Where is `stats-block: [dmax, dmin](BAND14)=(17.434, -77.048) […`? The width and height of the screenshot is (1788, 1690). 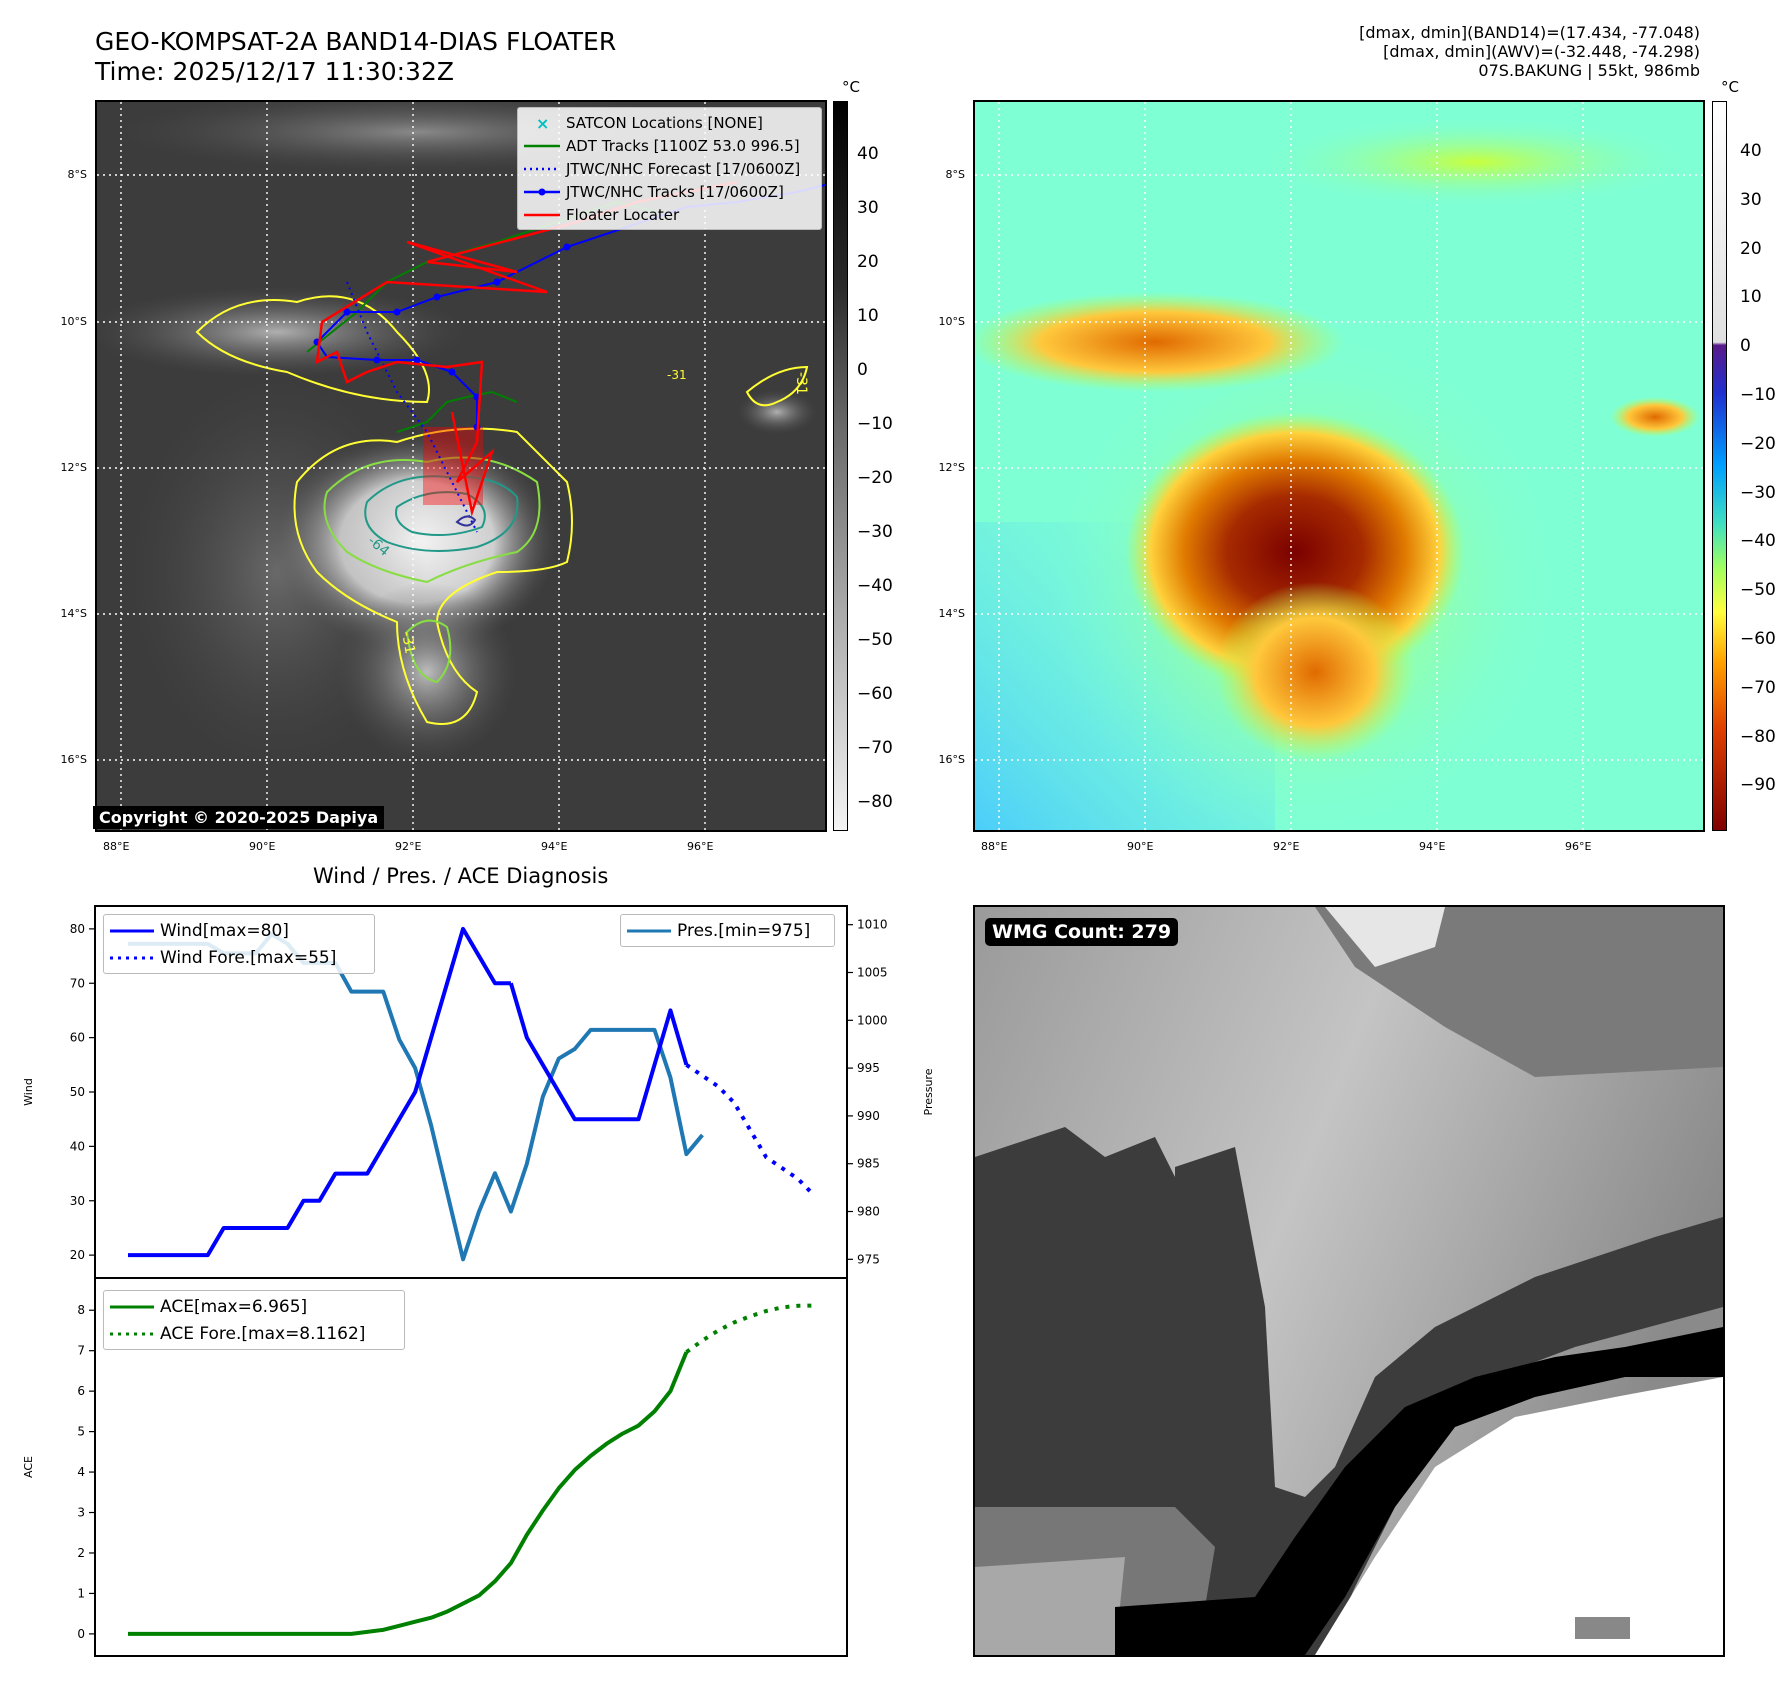
stats-block: [dmax, dmin](BAND14)=(17.434, -77.048) [… is located at coordinates (1529, 51).